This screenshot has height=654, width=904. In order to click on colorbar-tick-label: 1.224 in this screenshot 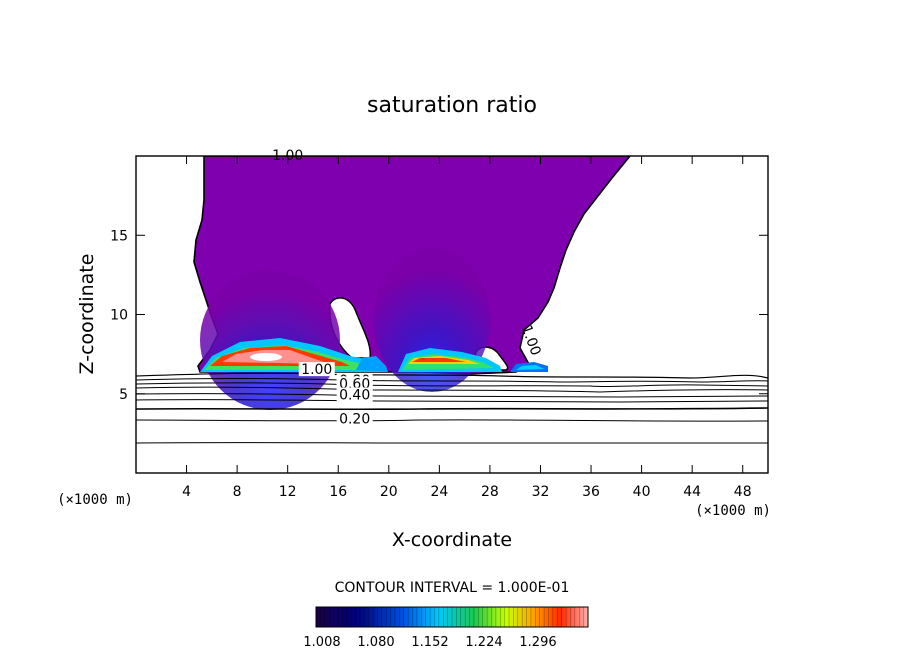, I will do `click(483, 642)`.